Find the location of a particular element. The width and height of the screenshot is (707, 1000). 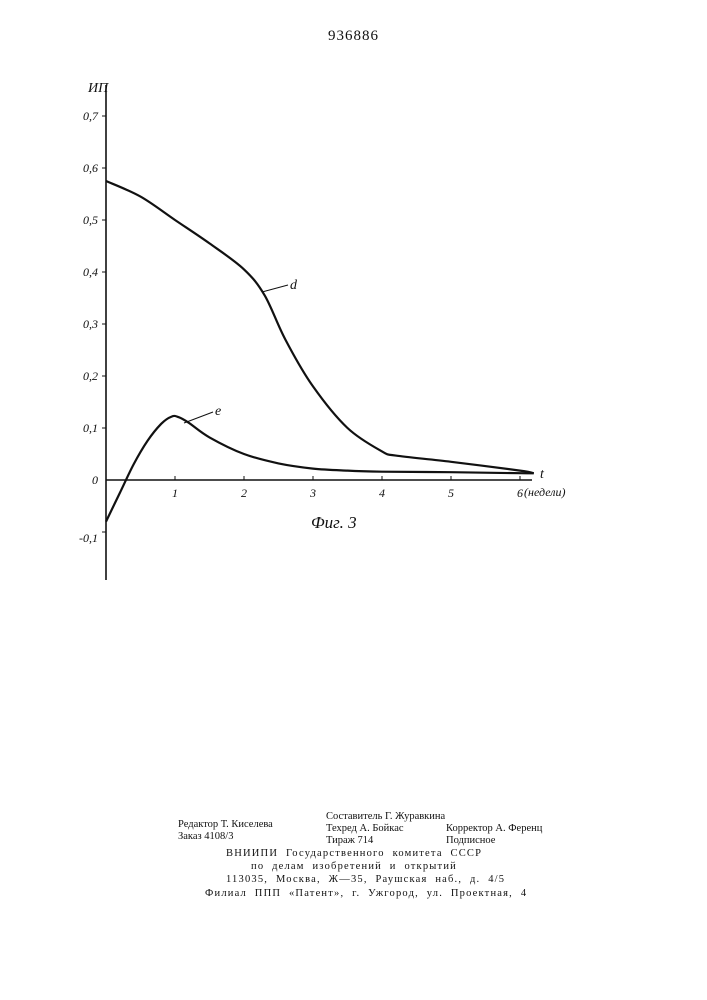

y-tick-group: 0,7 0,6 0,5 0,4 0,3 0,2 0,1 0 -0,1 is located at coordinates (92, 327).